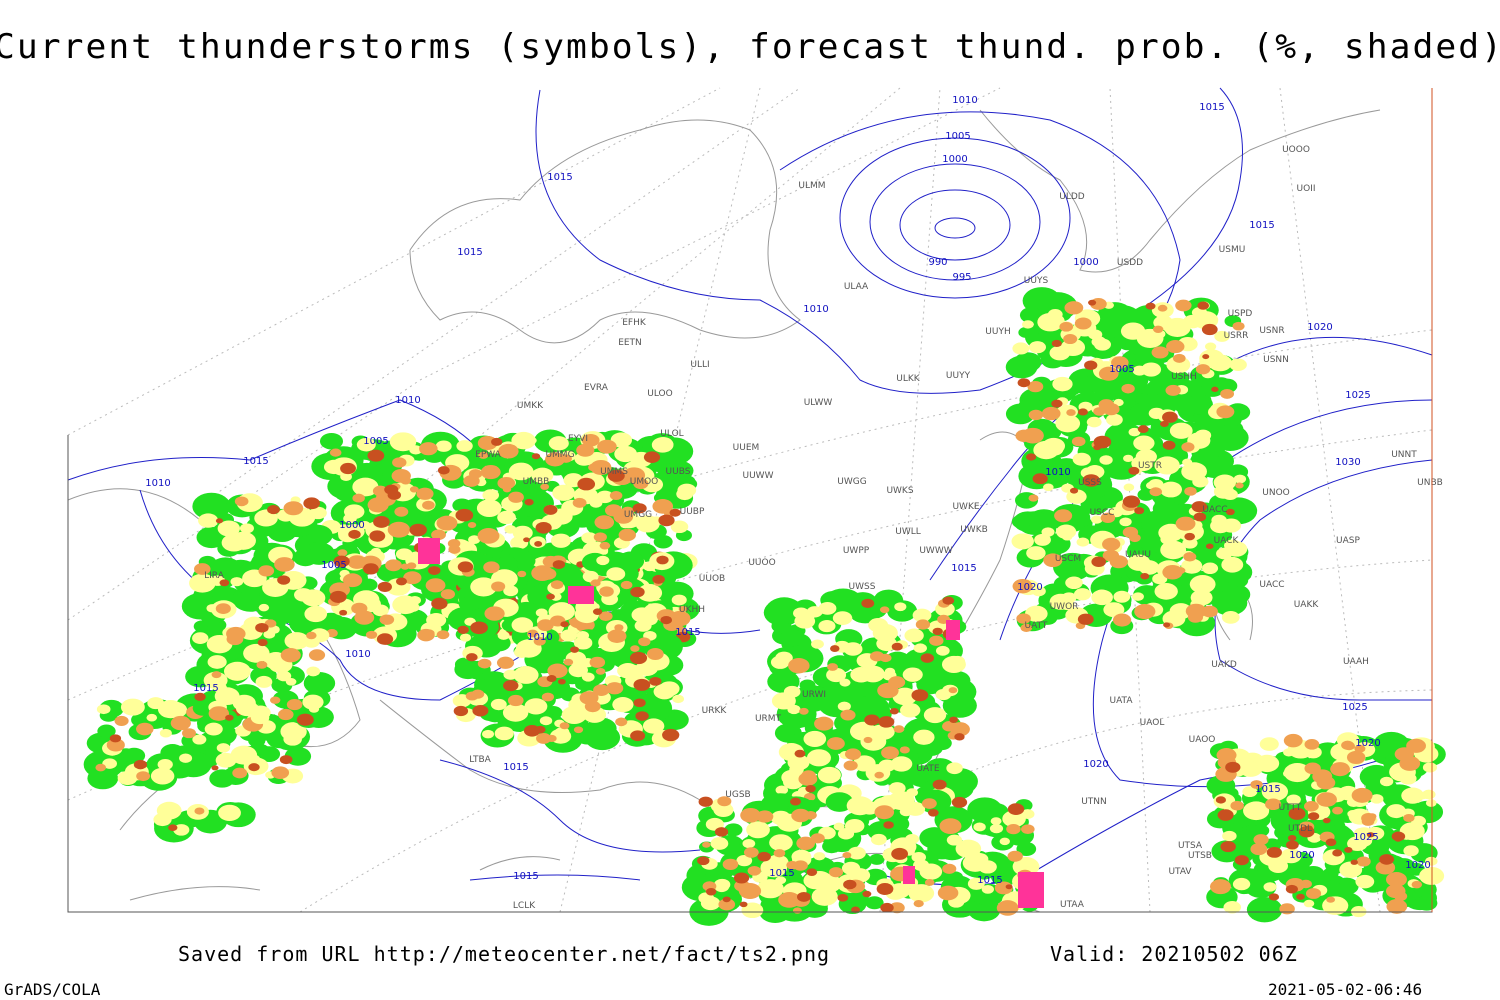  What do you see at coordinates (955, 218) in the screenshot?
I see `isobar` at bounding box center [955, 218].